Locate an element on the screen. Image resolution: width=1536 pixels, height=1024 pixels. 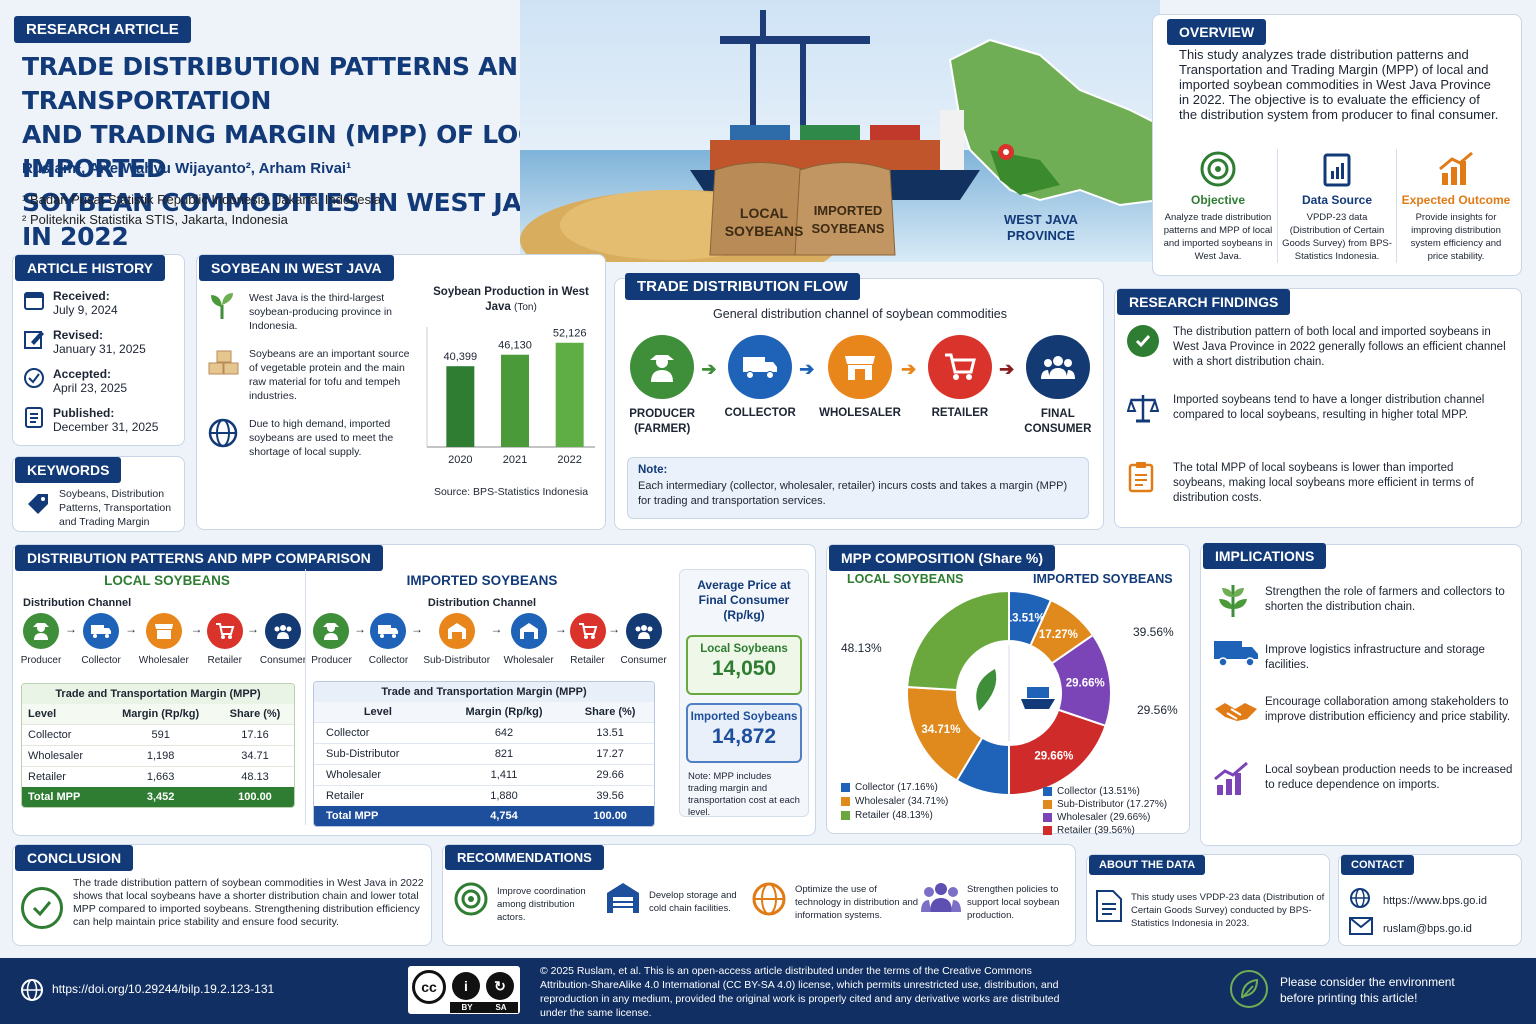
table-cell: Retailer is located at coordinates (47, 777).